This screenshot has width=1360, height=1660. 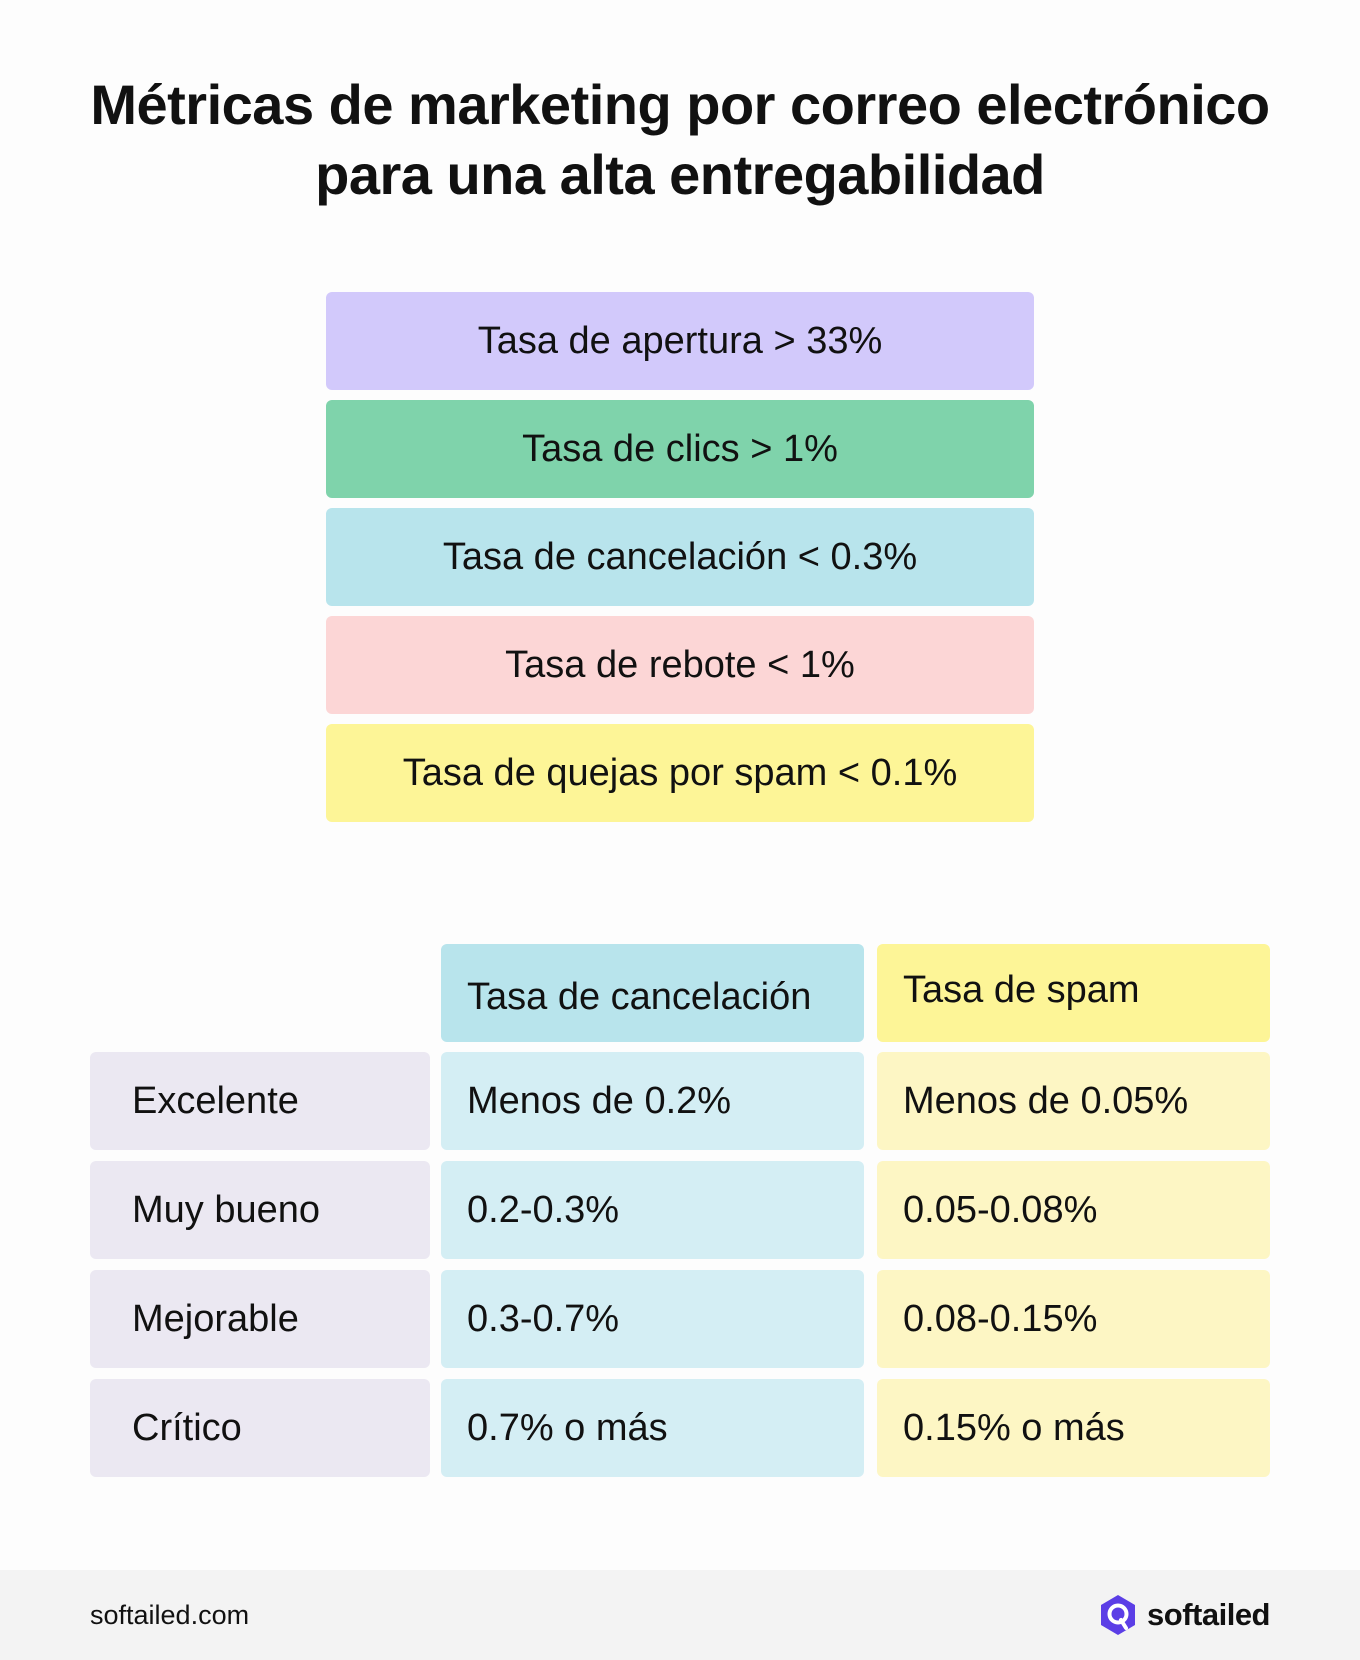 I want to click on cell-spam-excelente: Menos de 0.05%, so click(x=1073, y=1101).